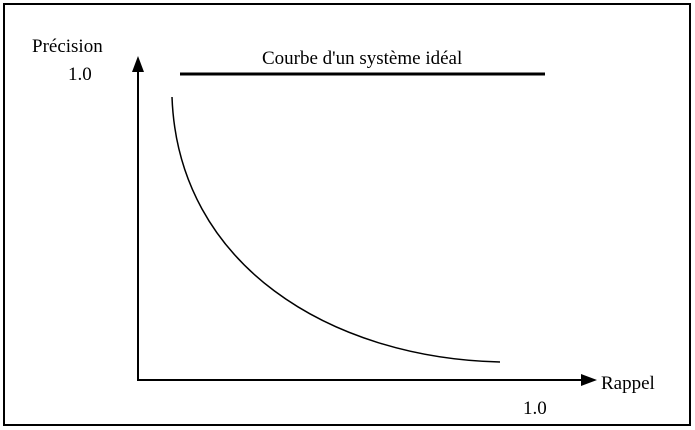  I want to click on x-axis-label: Rappel, so click(628, 383).